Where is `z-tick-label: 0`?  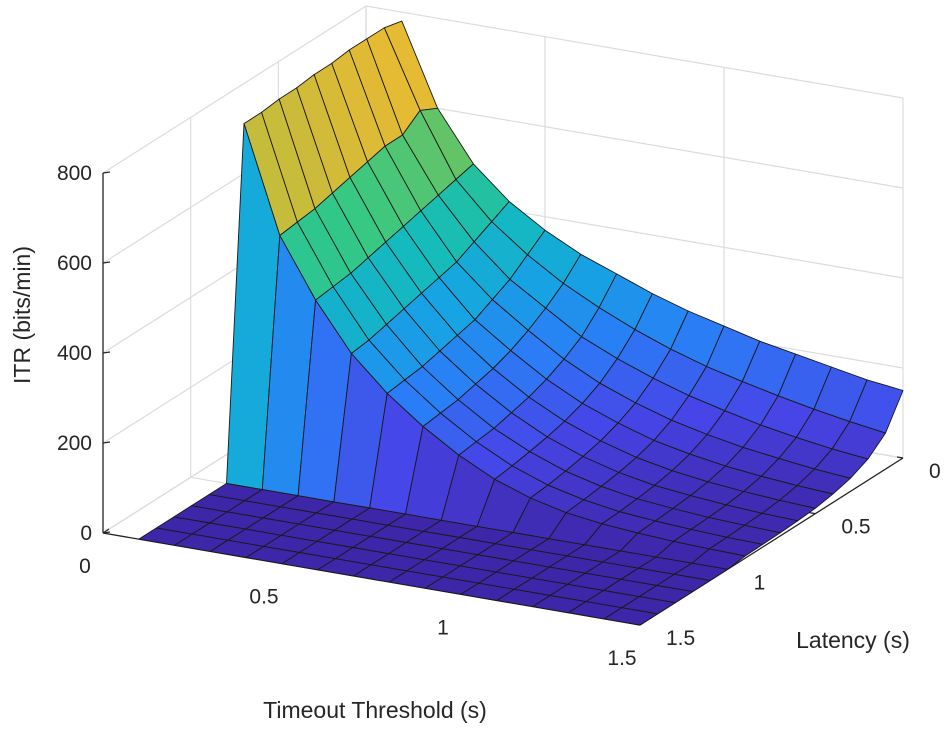 z-tick-label: 0 is located at coordinates (86, 533).